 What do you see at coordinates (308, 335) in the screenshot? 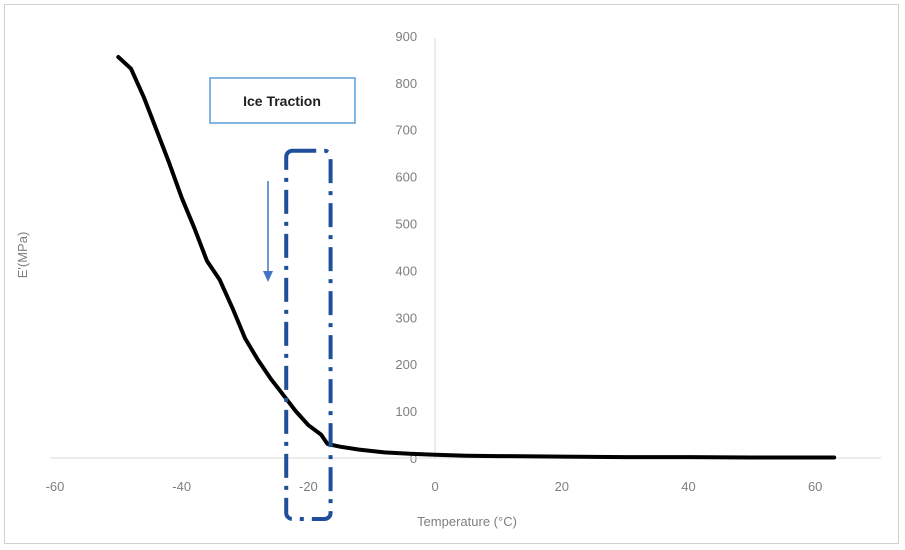
I see `ice-traction-region` at bounding box center [308, 335].